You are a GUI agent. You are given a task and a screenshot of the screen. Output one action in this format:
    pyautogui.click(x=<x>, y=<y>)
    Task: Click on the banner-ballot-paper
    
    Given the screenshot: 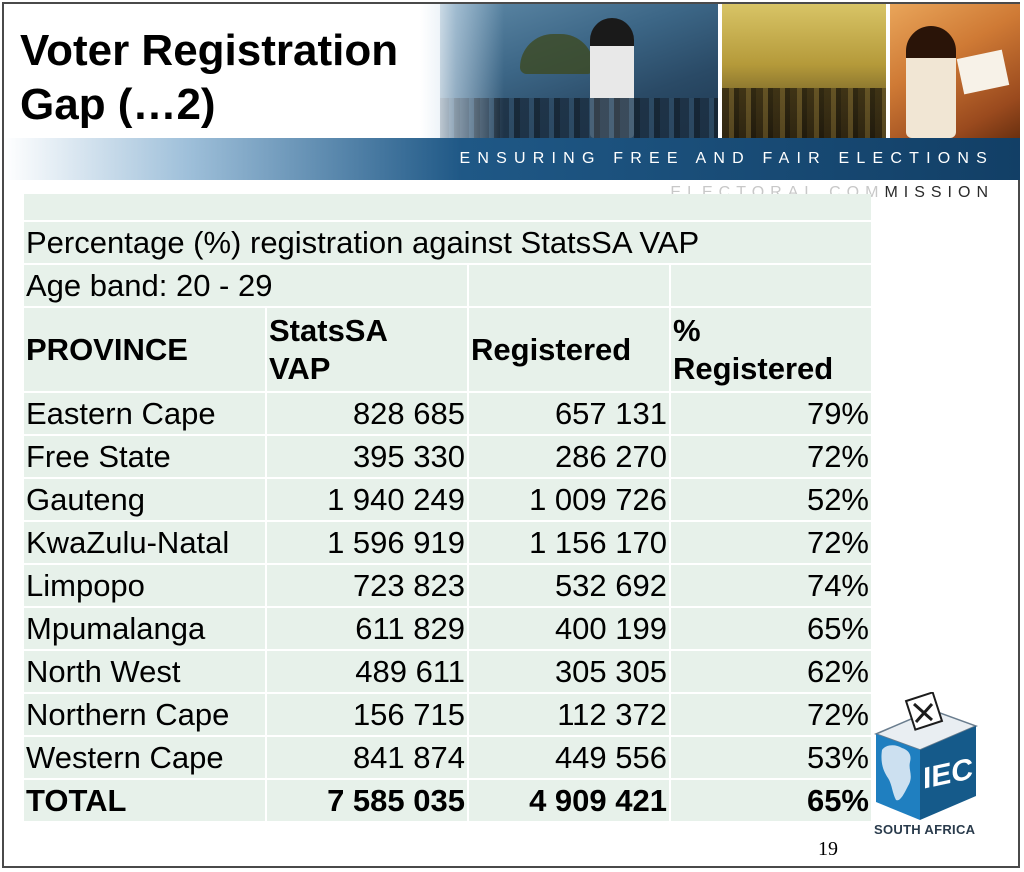 What is the action you would take?
    pyautogui.click(x=983, y=72)
    